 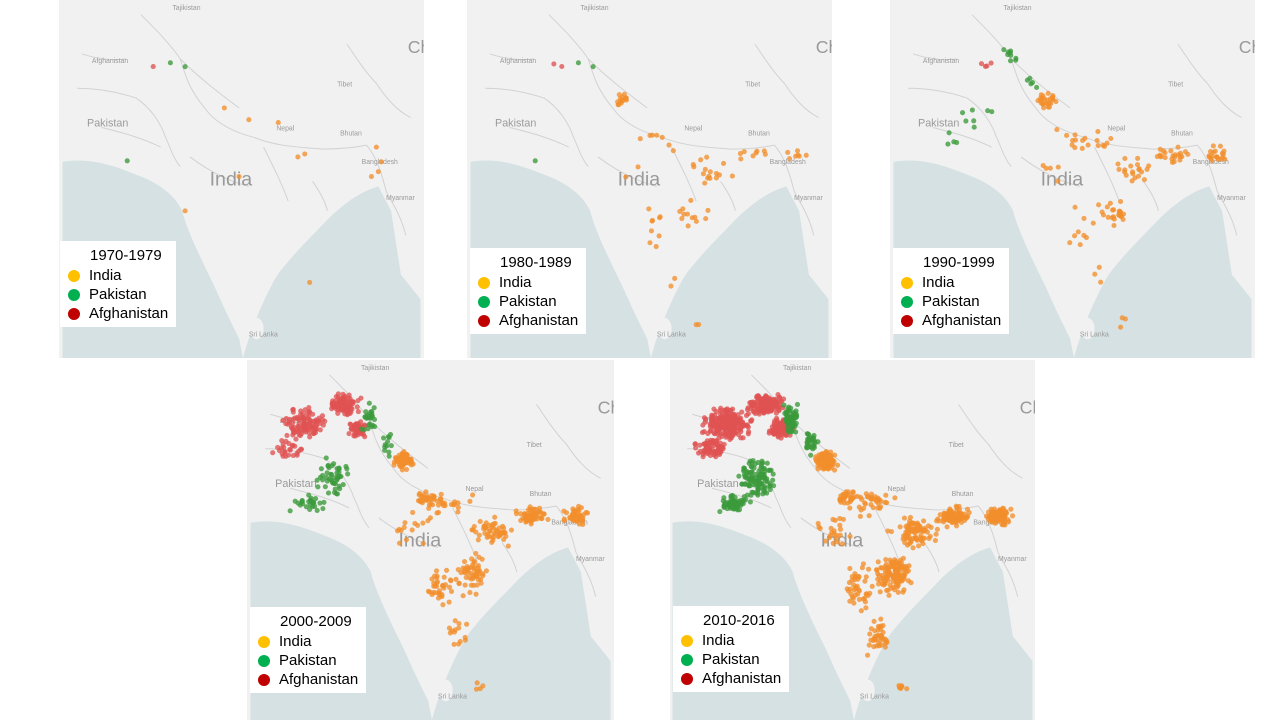 What do you see at coordinates (797, 368) in the screenshot?
I see `map-label-tajikistan: Tajikistan` at bounding box center [797, 368].